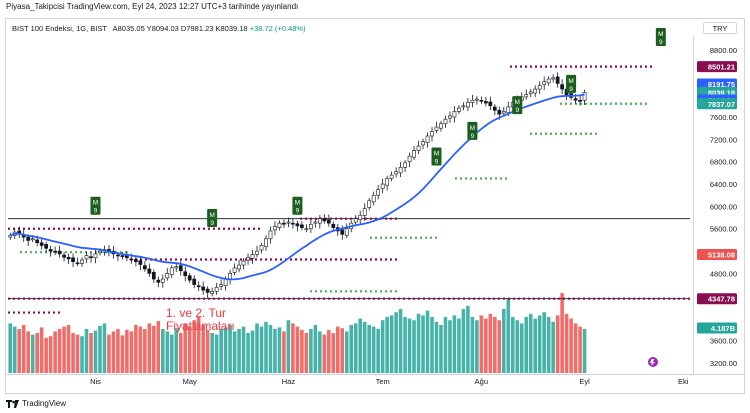 This screenshot has height=413, width=750. I want to click on note-line-2: Fiyatlamaları, so click(200, 326).